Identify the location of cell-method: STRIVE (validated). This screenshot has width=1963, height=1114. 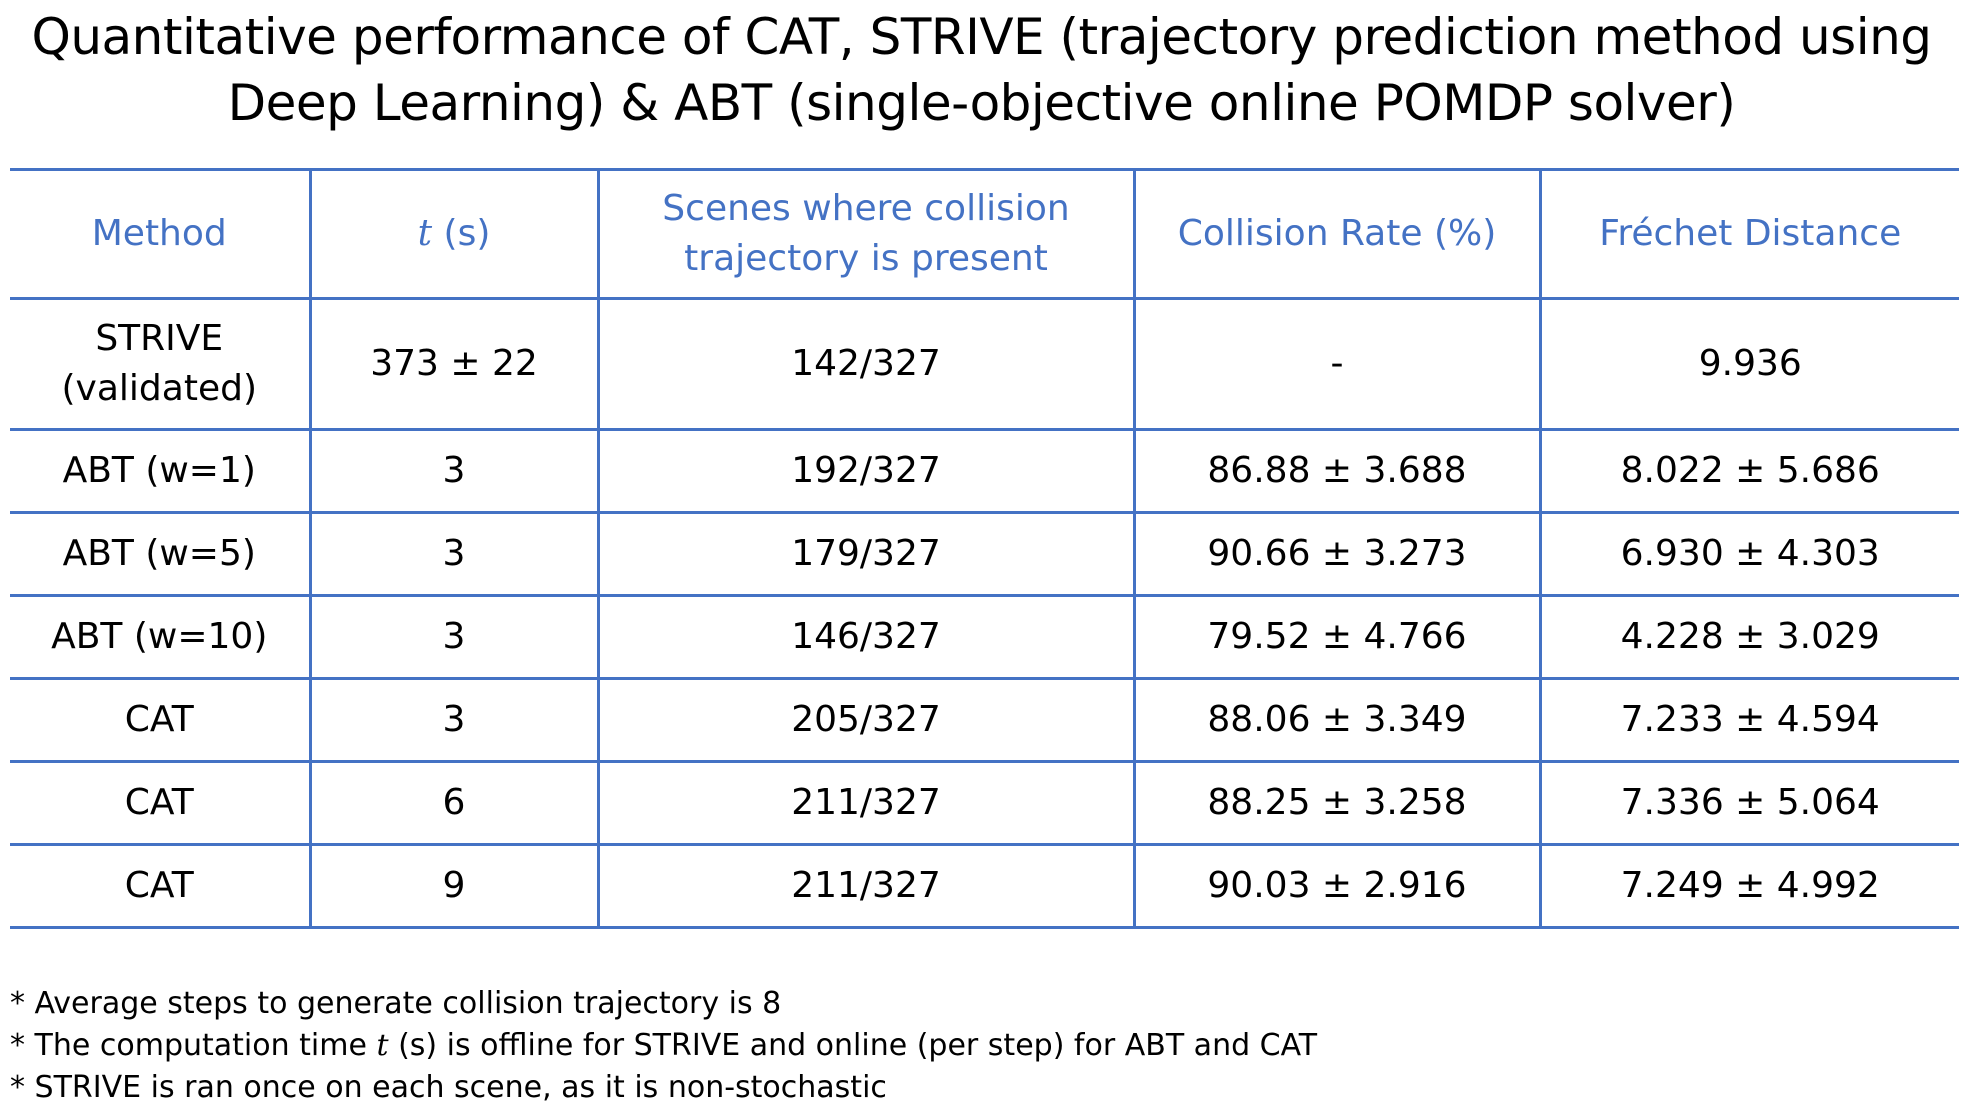
(161, 364).